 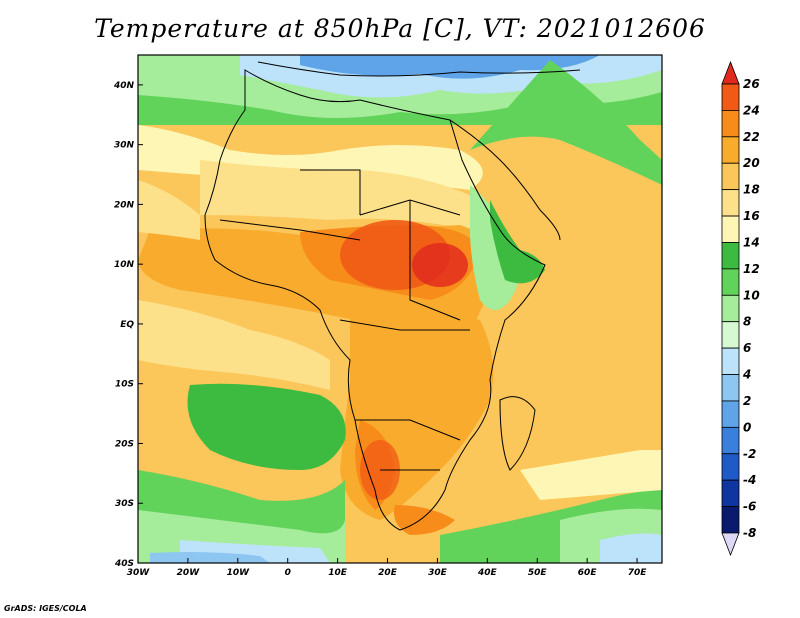 I want to click on colorbar-label: 24, so click(x=751, y=110).